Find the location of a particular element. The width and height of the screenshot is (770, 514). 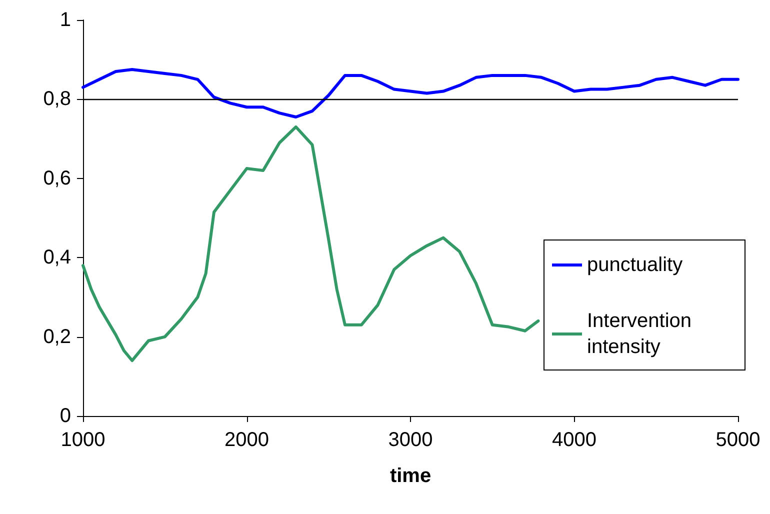

y-tick-label: 0 is located at coordinates (65, 416).